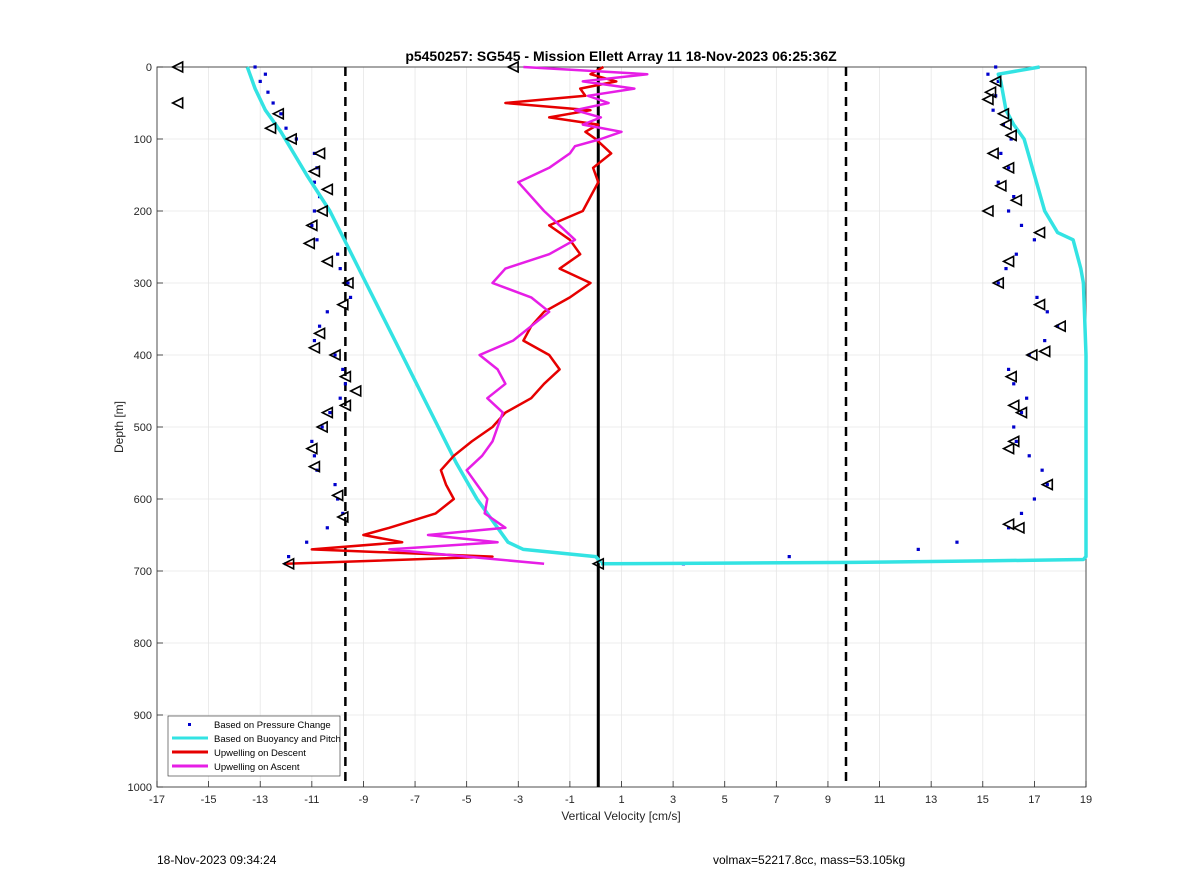 The width and height of the screenshot is (1200, 885). Describe the element at coordinates (311, 800) in the screenshot. I see `x-tick-label: -11` at that location.